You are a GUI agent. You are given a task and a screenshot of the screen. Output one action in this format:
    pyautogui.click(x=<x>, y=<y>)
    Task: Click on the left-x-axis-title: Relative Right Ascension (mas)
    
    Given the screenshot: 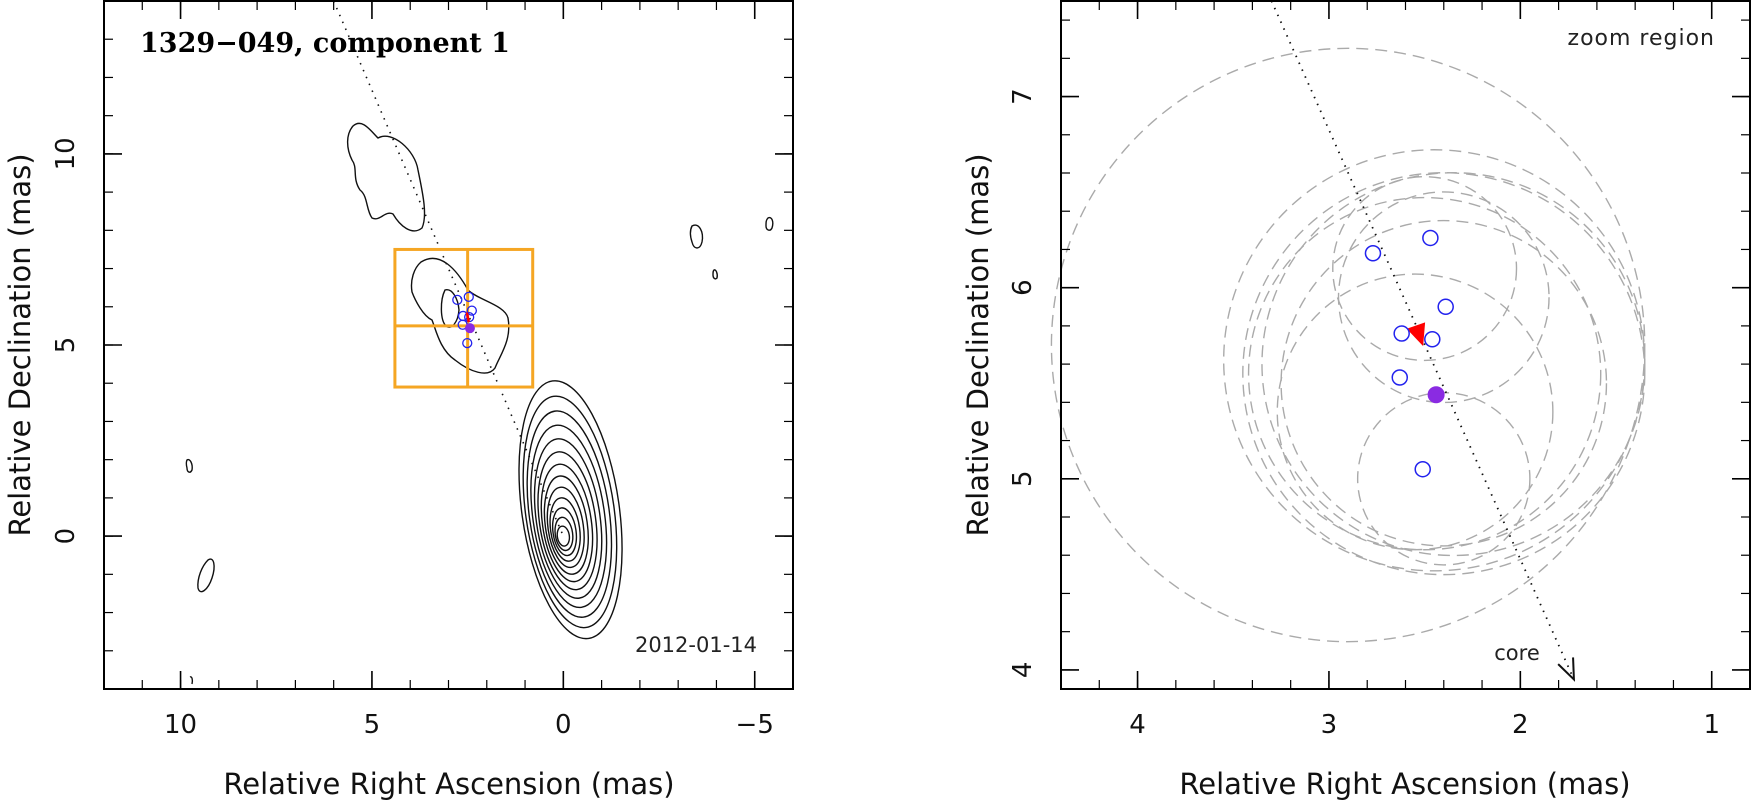 What is the action you would take?
    pyautogui.click(x=448, y=784)
    